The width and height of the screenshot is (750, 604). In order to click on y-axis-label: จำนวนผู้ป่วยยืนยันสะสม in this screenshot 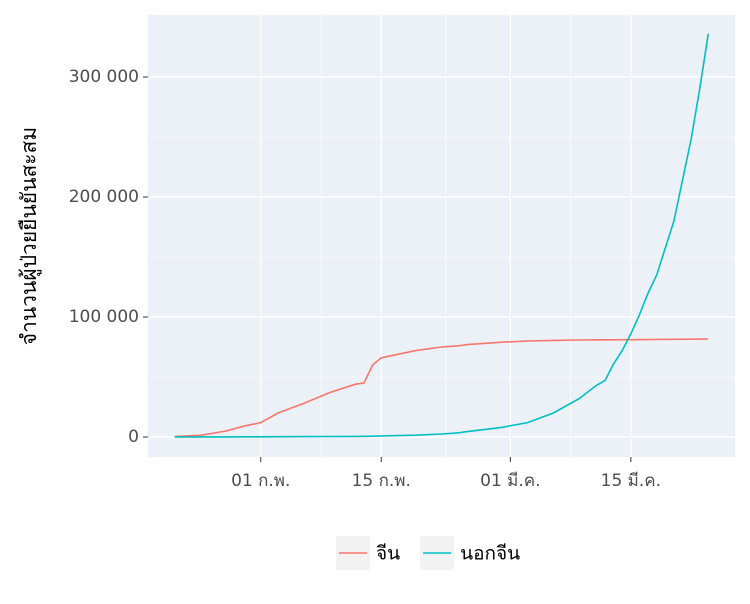, I will do `click(29, 236)`.